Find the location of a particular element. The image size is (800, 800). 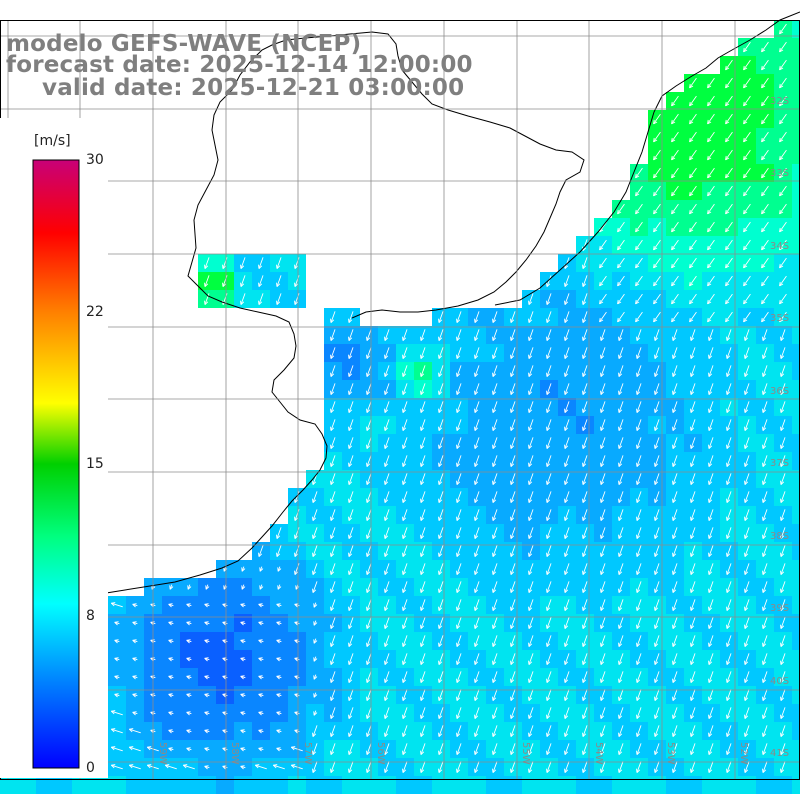

forecast-date: forecast date: 2025-12-14 12:00:00 is located at coordinates (239, 65).